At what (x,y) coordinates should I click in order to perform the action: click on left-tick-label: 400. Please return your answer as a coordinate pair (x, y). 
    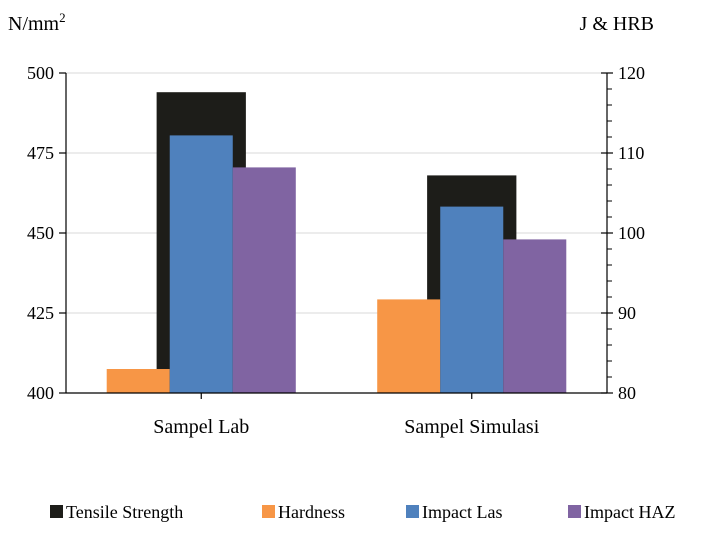
    Looking at the image, I should click on (40, 393).